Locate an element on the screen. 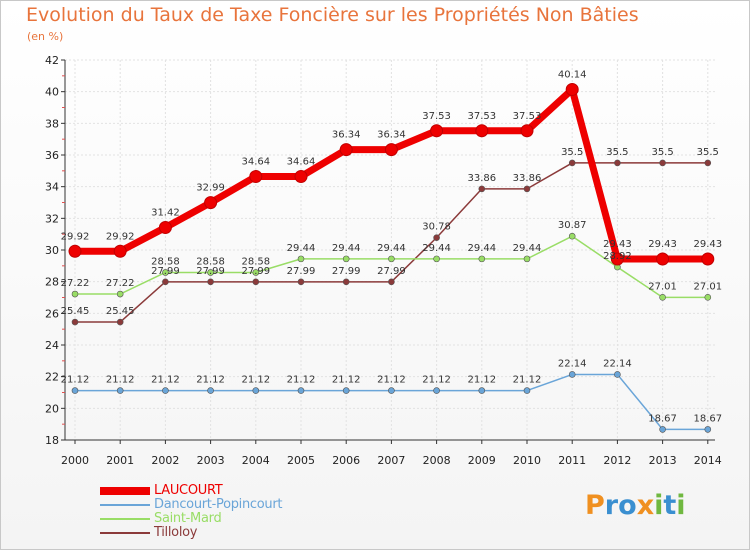 The width and height of the screenshot is (750, 550). data-label: 29.92 is located at coordinates (120, 236).